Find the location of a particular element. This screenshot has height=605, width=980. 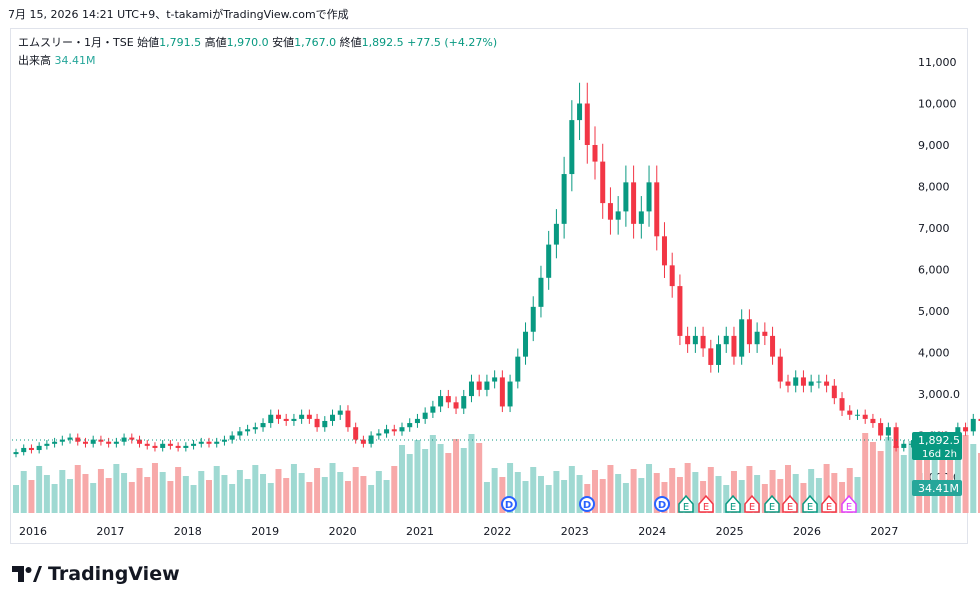

y-tick-label: 3,000.0 is located at coordinates (939, 394).